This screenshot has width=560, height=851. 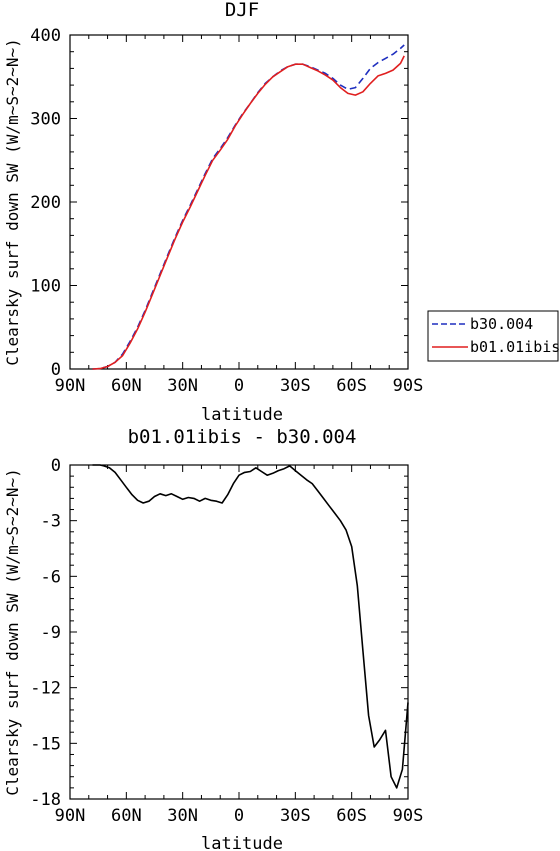 I want to click on panel-0-y-tick-label: 0, so click(x=56, y=370).